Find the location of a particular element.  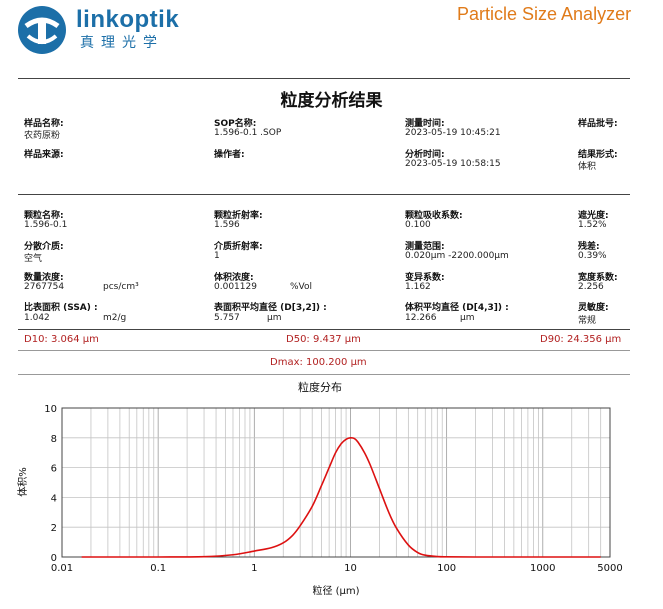

y-tick-label: 8 is located at coordinates (54, 439).